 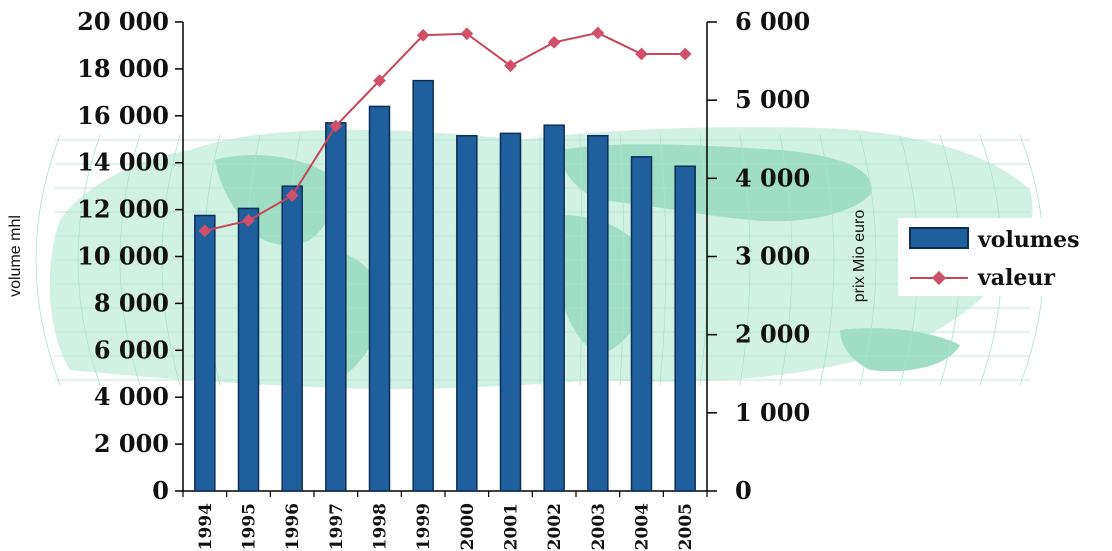 What do you see at coordinates (123, 115) in the screenshot?
I see `y-tick-label: 16 000` at bounding box center [123, 115].